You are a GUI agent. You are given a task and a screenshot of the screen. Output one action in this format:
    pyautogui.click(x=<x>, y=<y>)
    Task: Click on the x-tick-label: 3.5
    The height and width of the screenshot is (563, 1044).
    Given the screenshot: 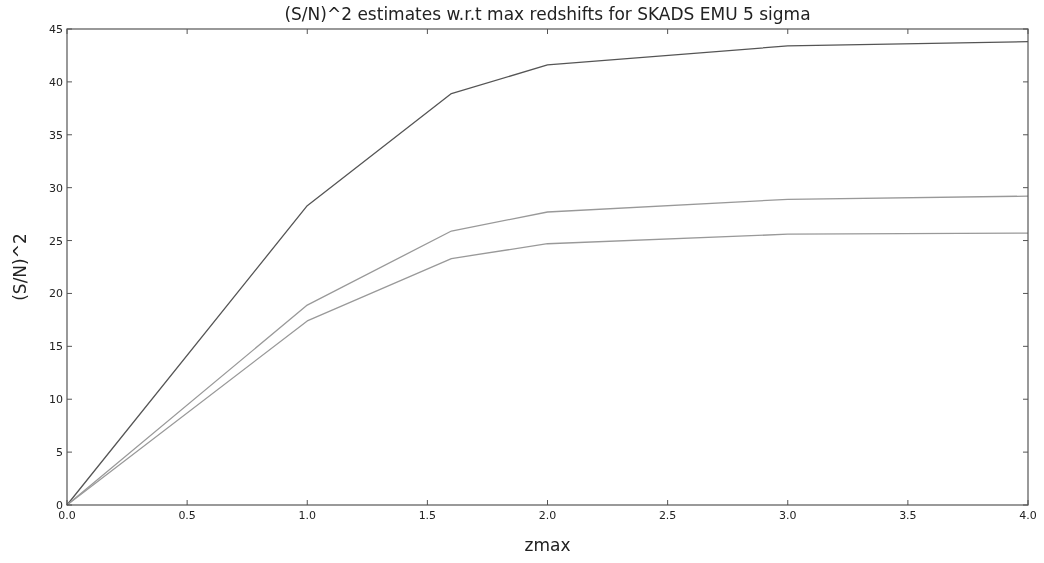 What is the action you would take?
    pyautogui.click(x=908, y=515)
    